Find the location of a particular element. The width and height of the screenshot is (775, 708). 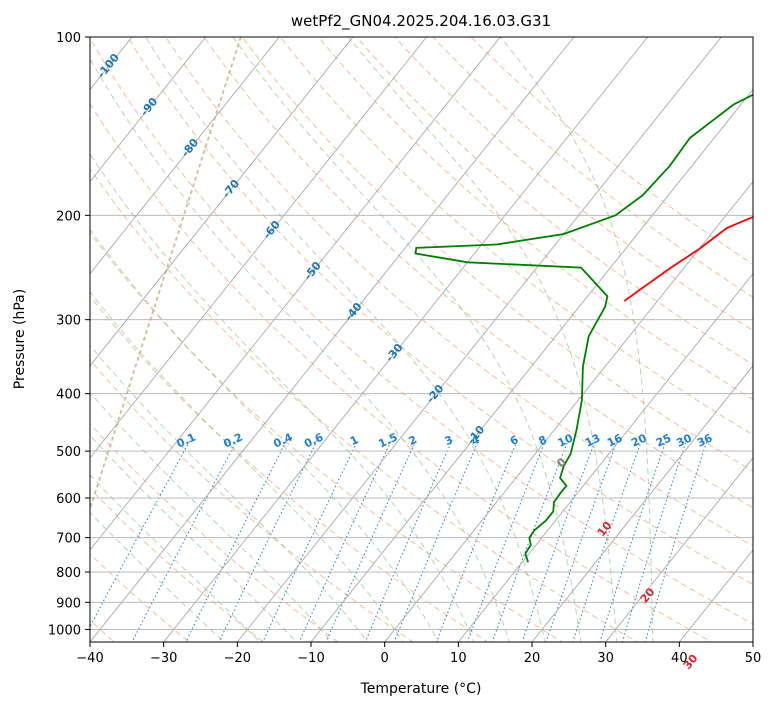

x-tick-label: −10 is located at coordinates (310, 658).